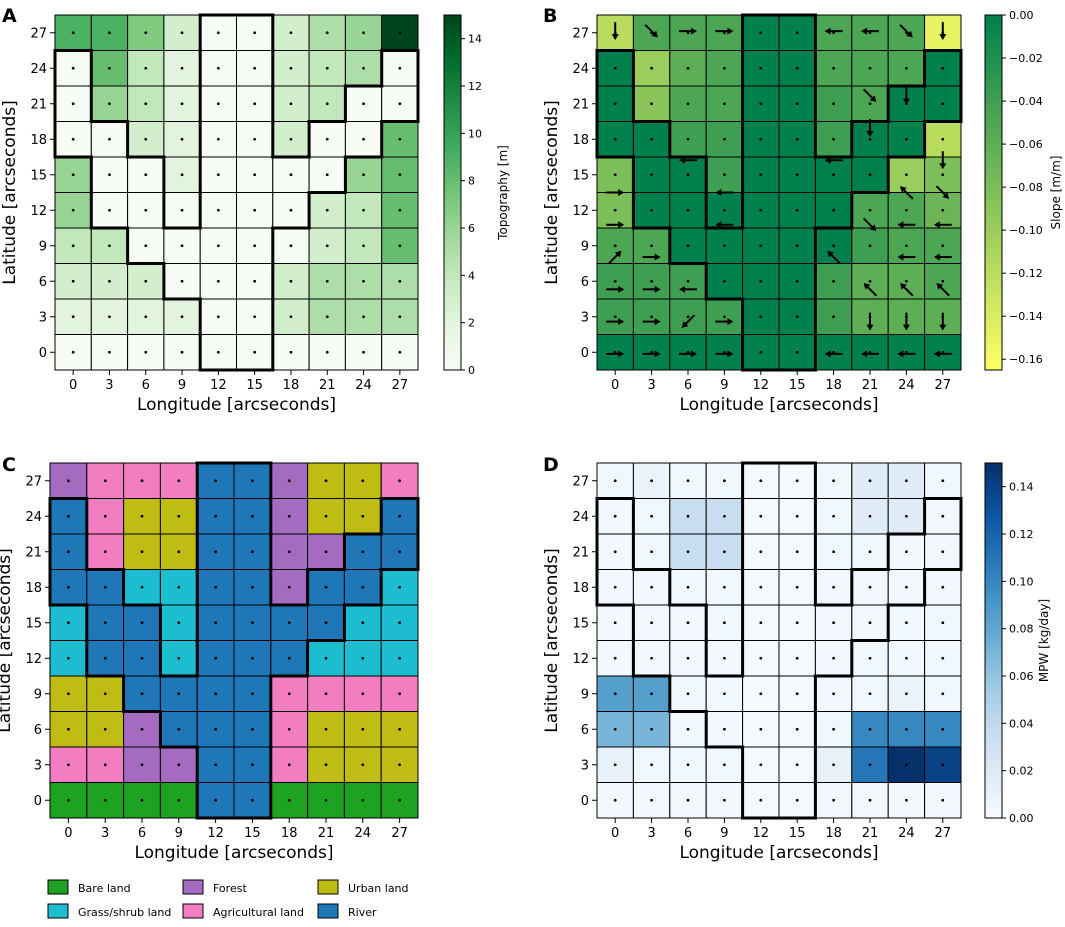 The width and height of the screenshot is (1065, 927). Describe the element at coordinates (724, 833) in the screenshot. I see `x-tick-label: 9` at that location.